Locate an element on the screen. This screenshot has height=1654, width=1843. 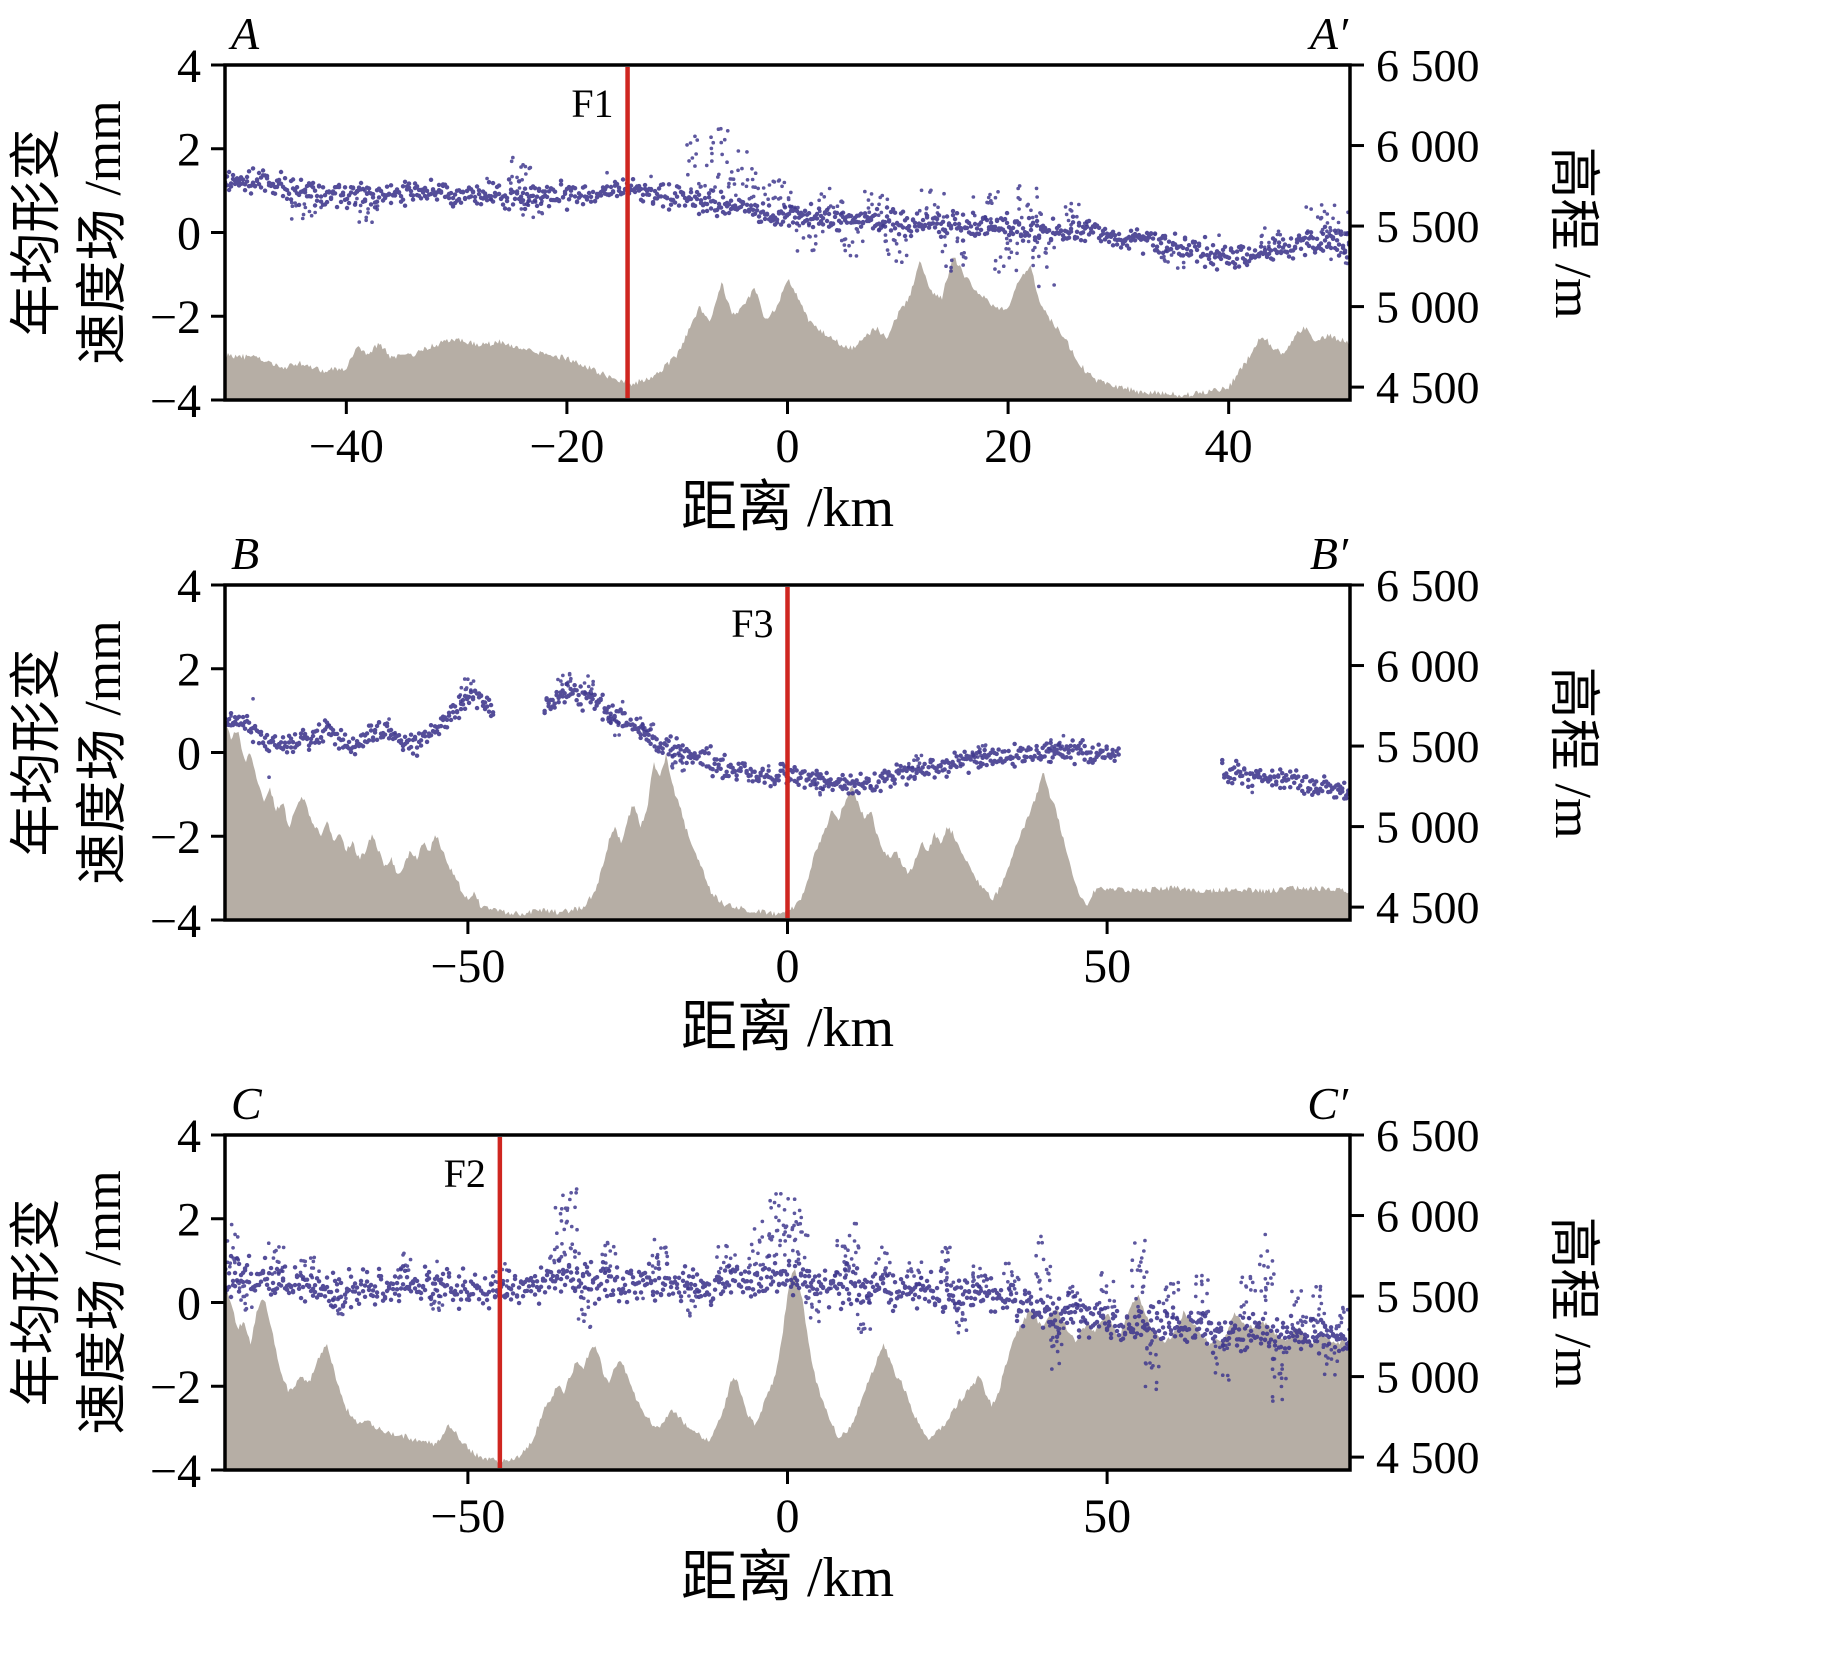
panel-C-right-tick-label: 5 500 is located at coordinates (1428, 1296).